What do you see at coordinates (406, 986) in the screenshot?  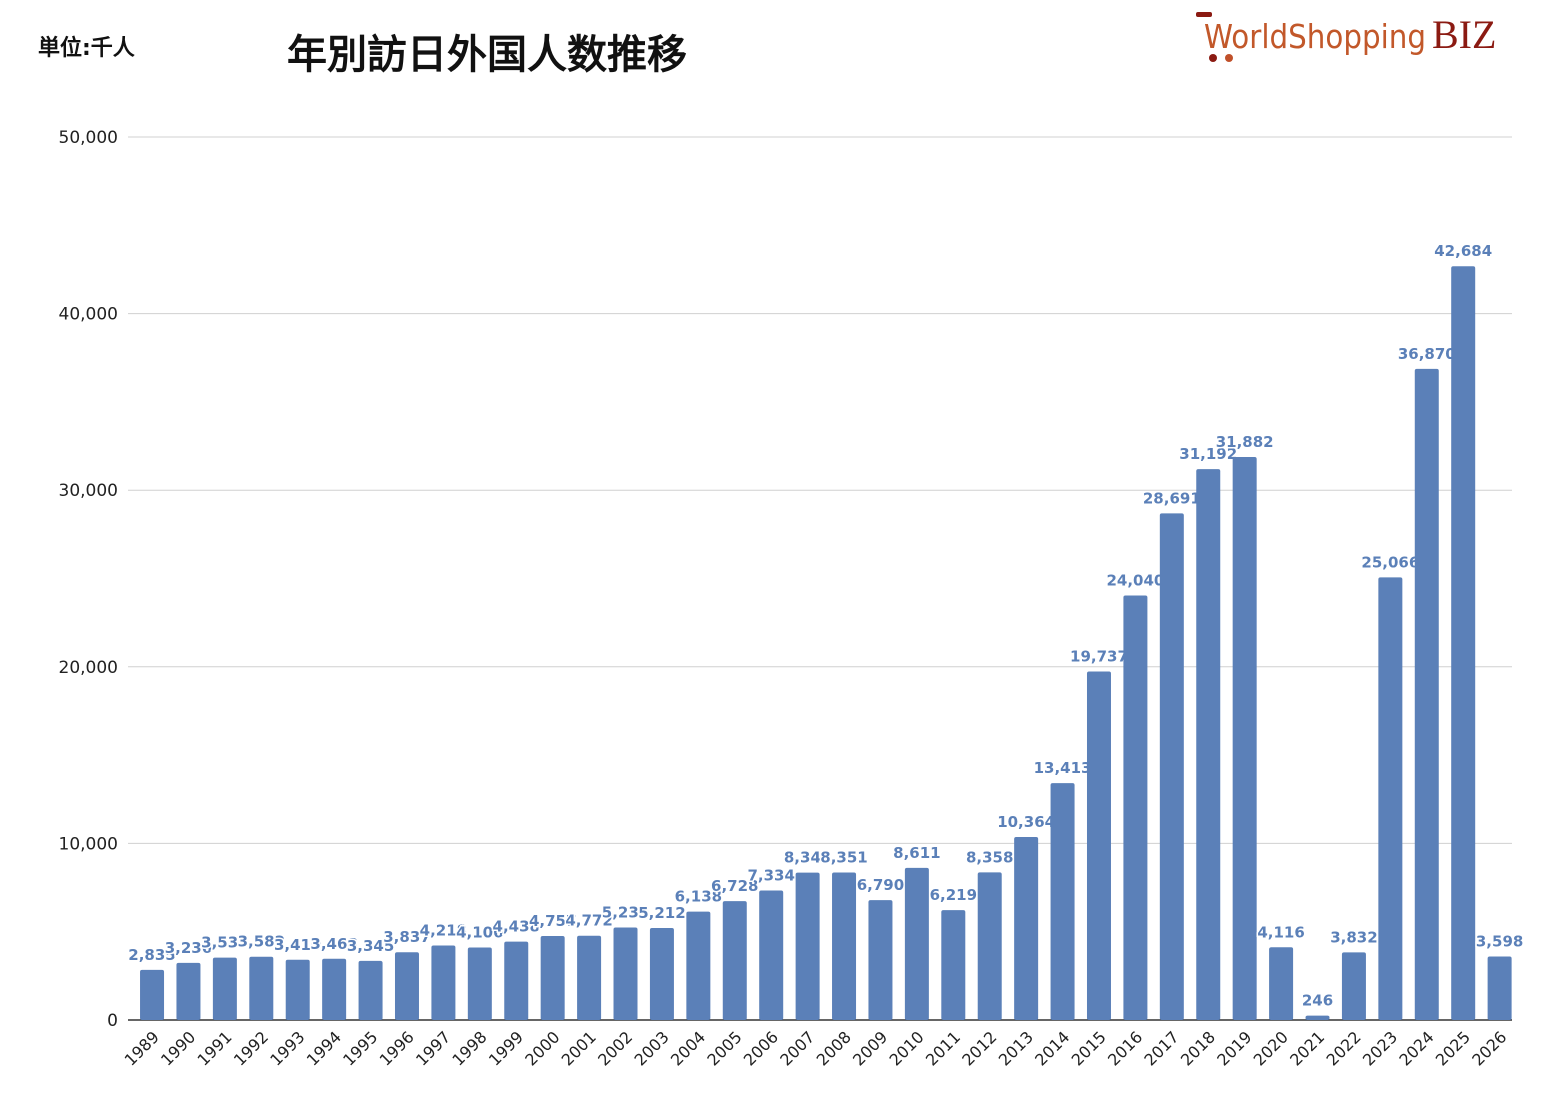 I see `bar-1996` at bounding box center [406, 986].